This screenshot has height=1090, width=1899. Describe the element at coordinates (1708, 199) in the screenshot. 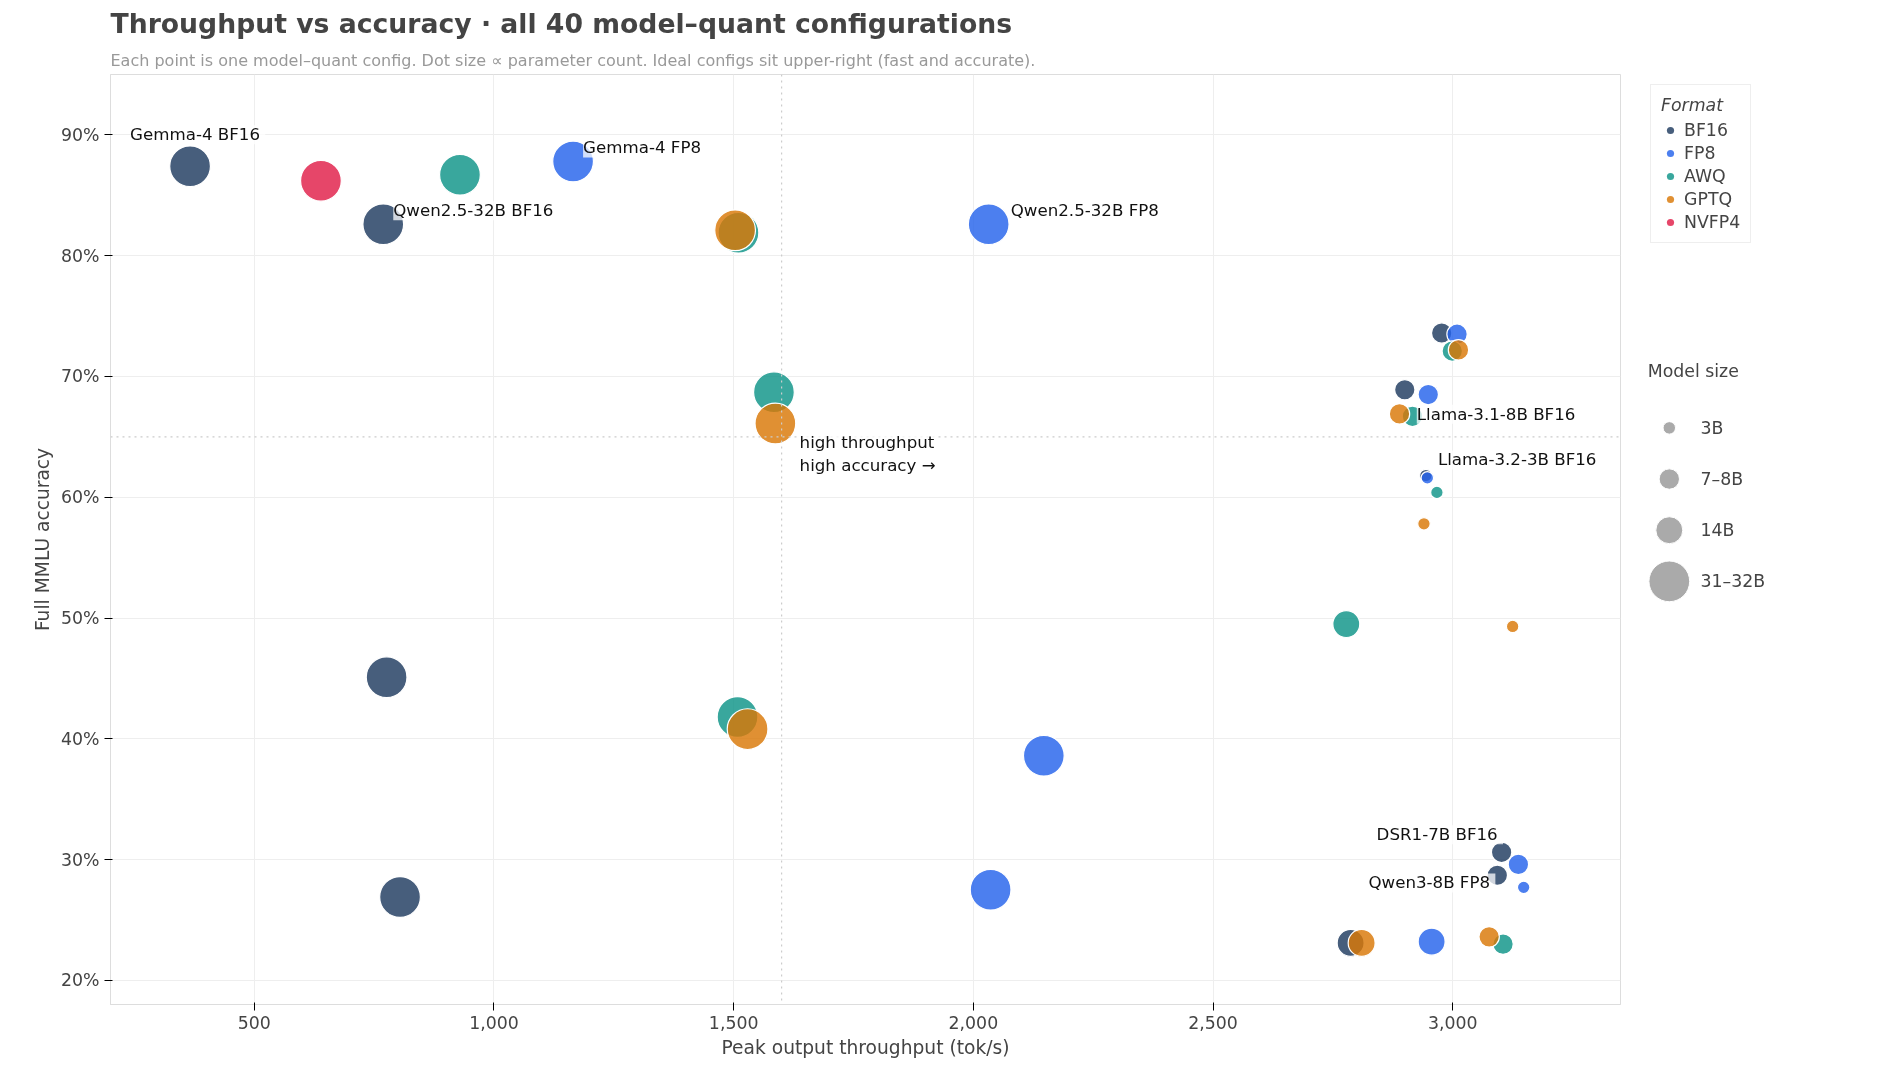

I see `legend-label: GPTQ` at that location.